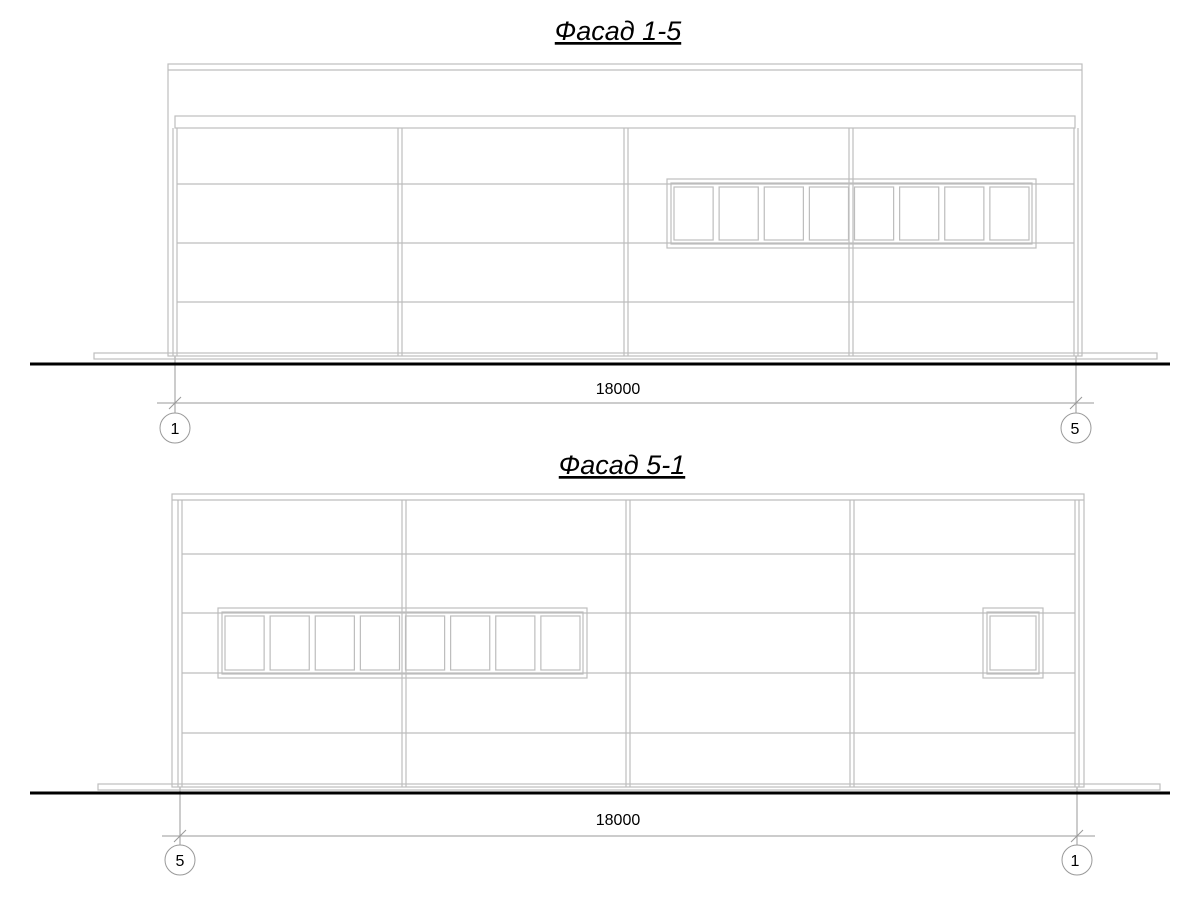  What do you see at coordinates (1075, 429) in the screenshot?
I see `facade-1-axis-right-label: 5` at bounding box center [1075, 429].